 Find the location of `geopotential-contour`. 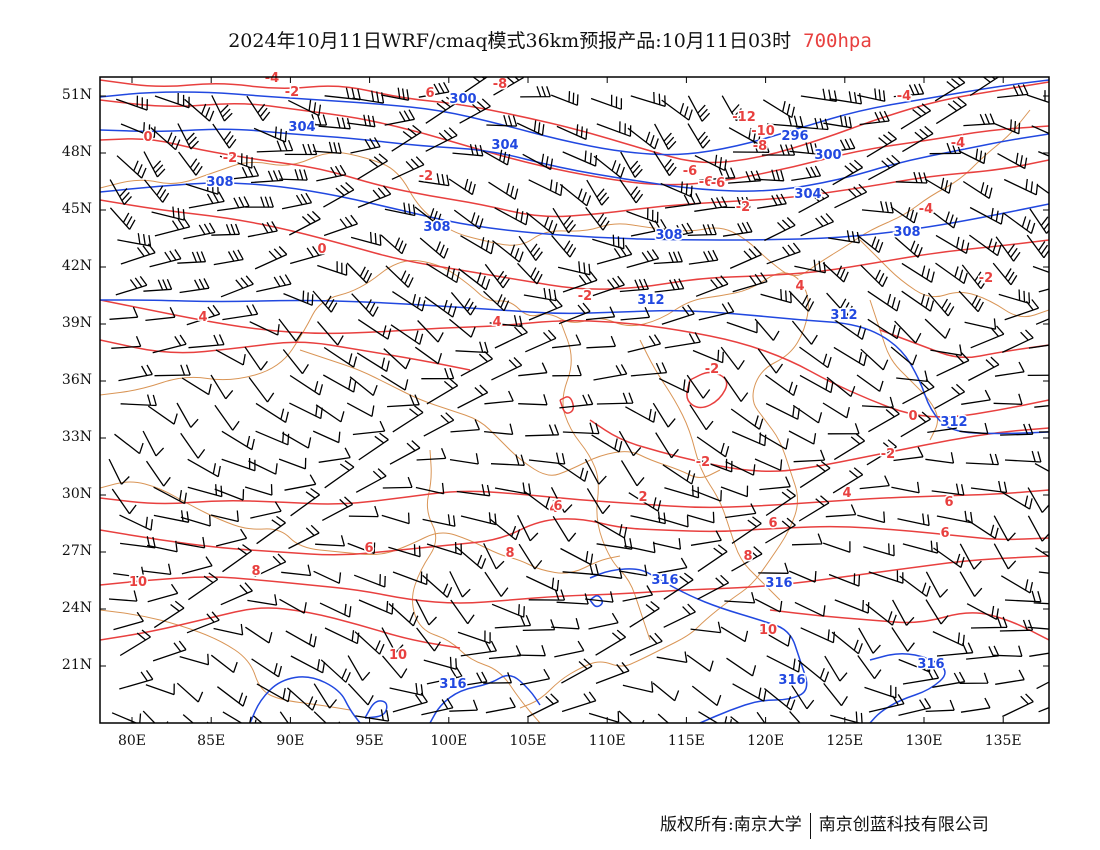

geopotential-contour is located at coordinates (574, 211).